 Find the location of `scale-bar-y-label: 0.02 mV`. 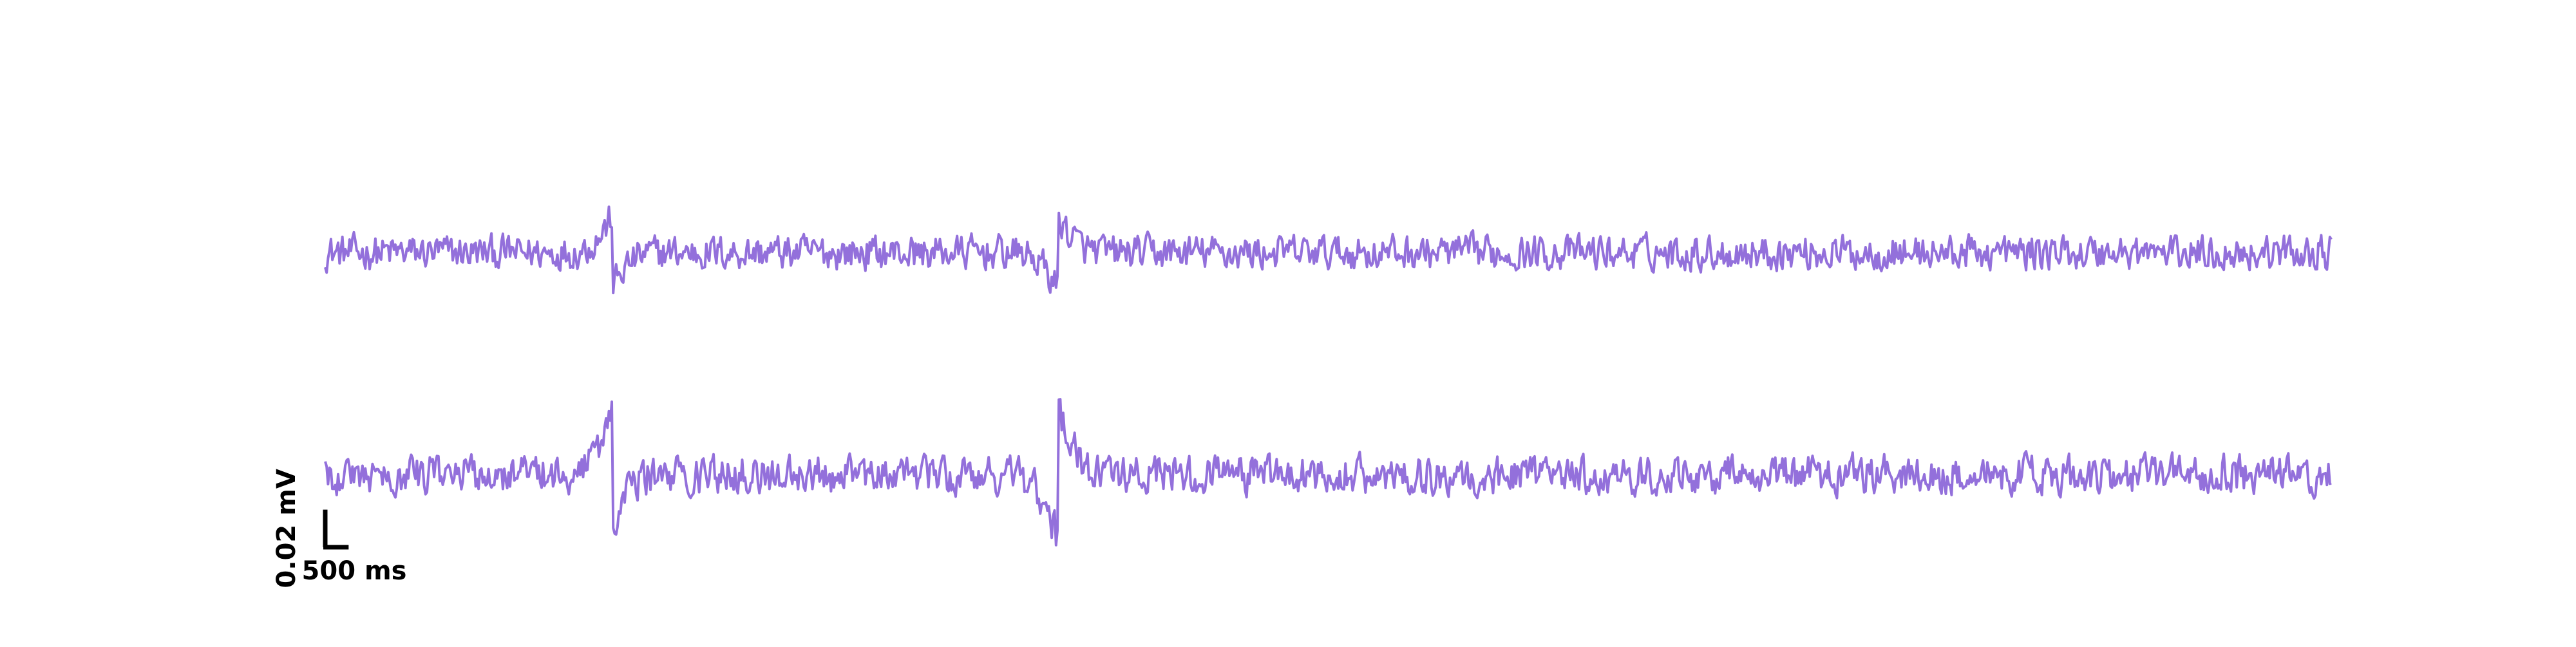

scale-bar-y-label: 0.02 mV is located at coordinates (286, 528).